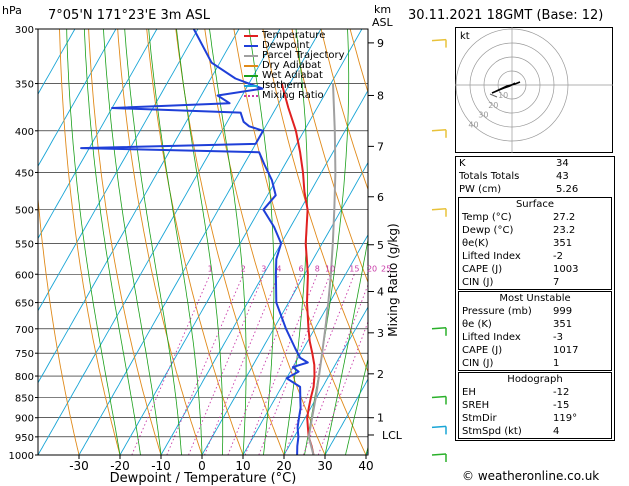 The height and width of the screenshot is (486, 629). I want to click on mixing-ratio-label: 3, so click(263, 268).